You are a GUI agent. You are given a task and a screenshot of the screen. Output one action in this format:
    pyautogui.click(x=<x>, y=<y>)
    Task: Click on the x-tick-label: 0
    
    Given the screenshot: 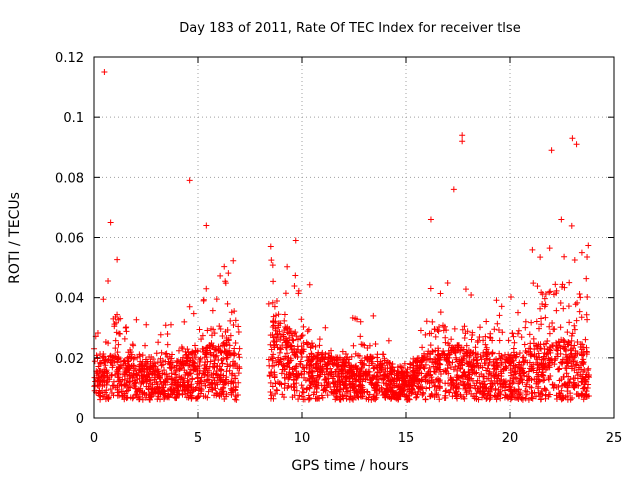 What is the action you would take?
    pyautogui.click(x=94, y=438)
    